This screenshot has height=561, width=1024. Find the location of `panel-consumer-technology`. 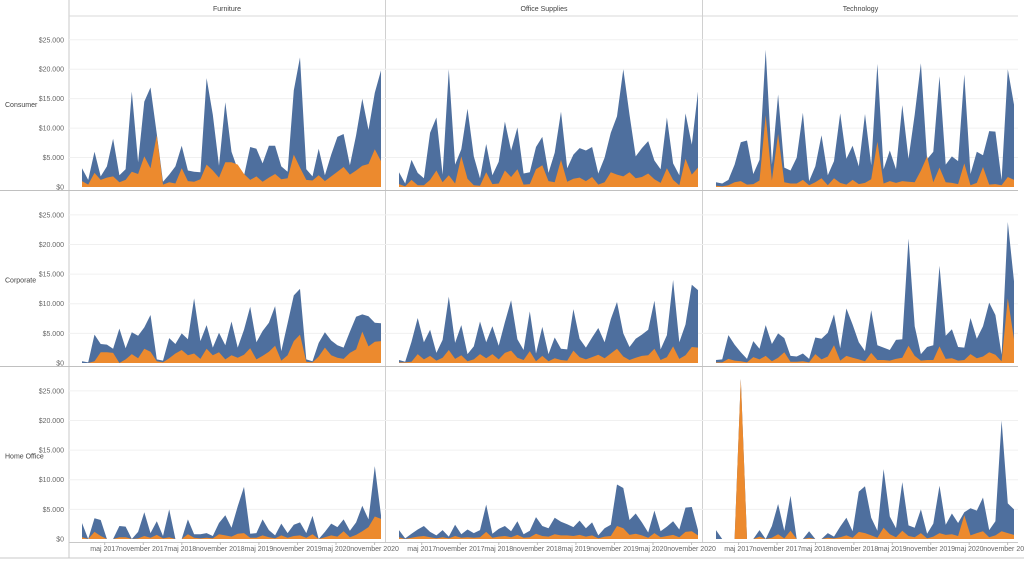

panel-consumer-technology is located at coordinates (865, 118).